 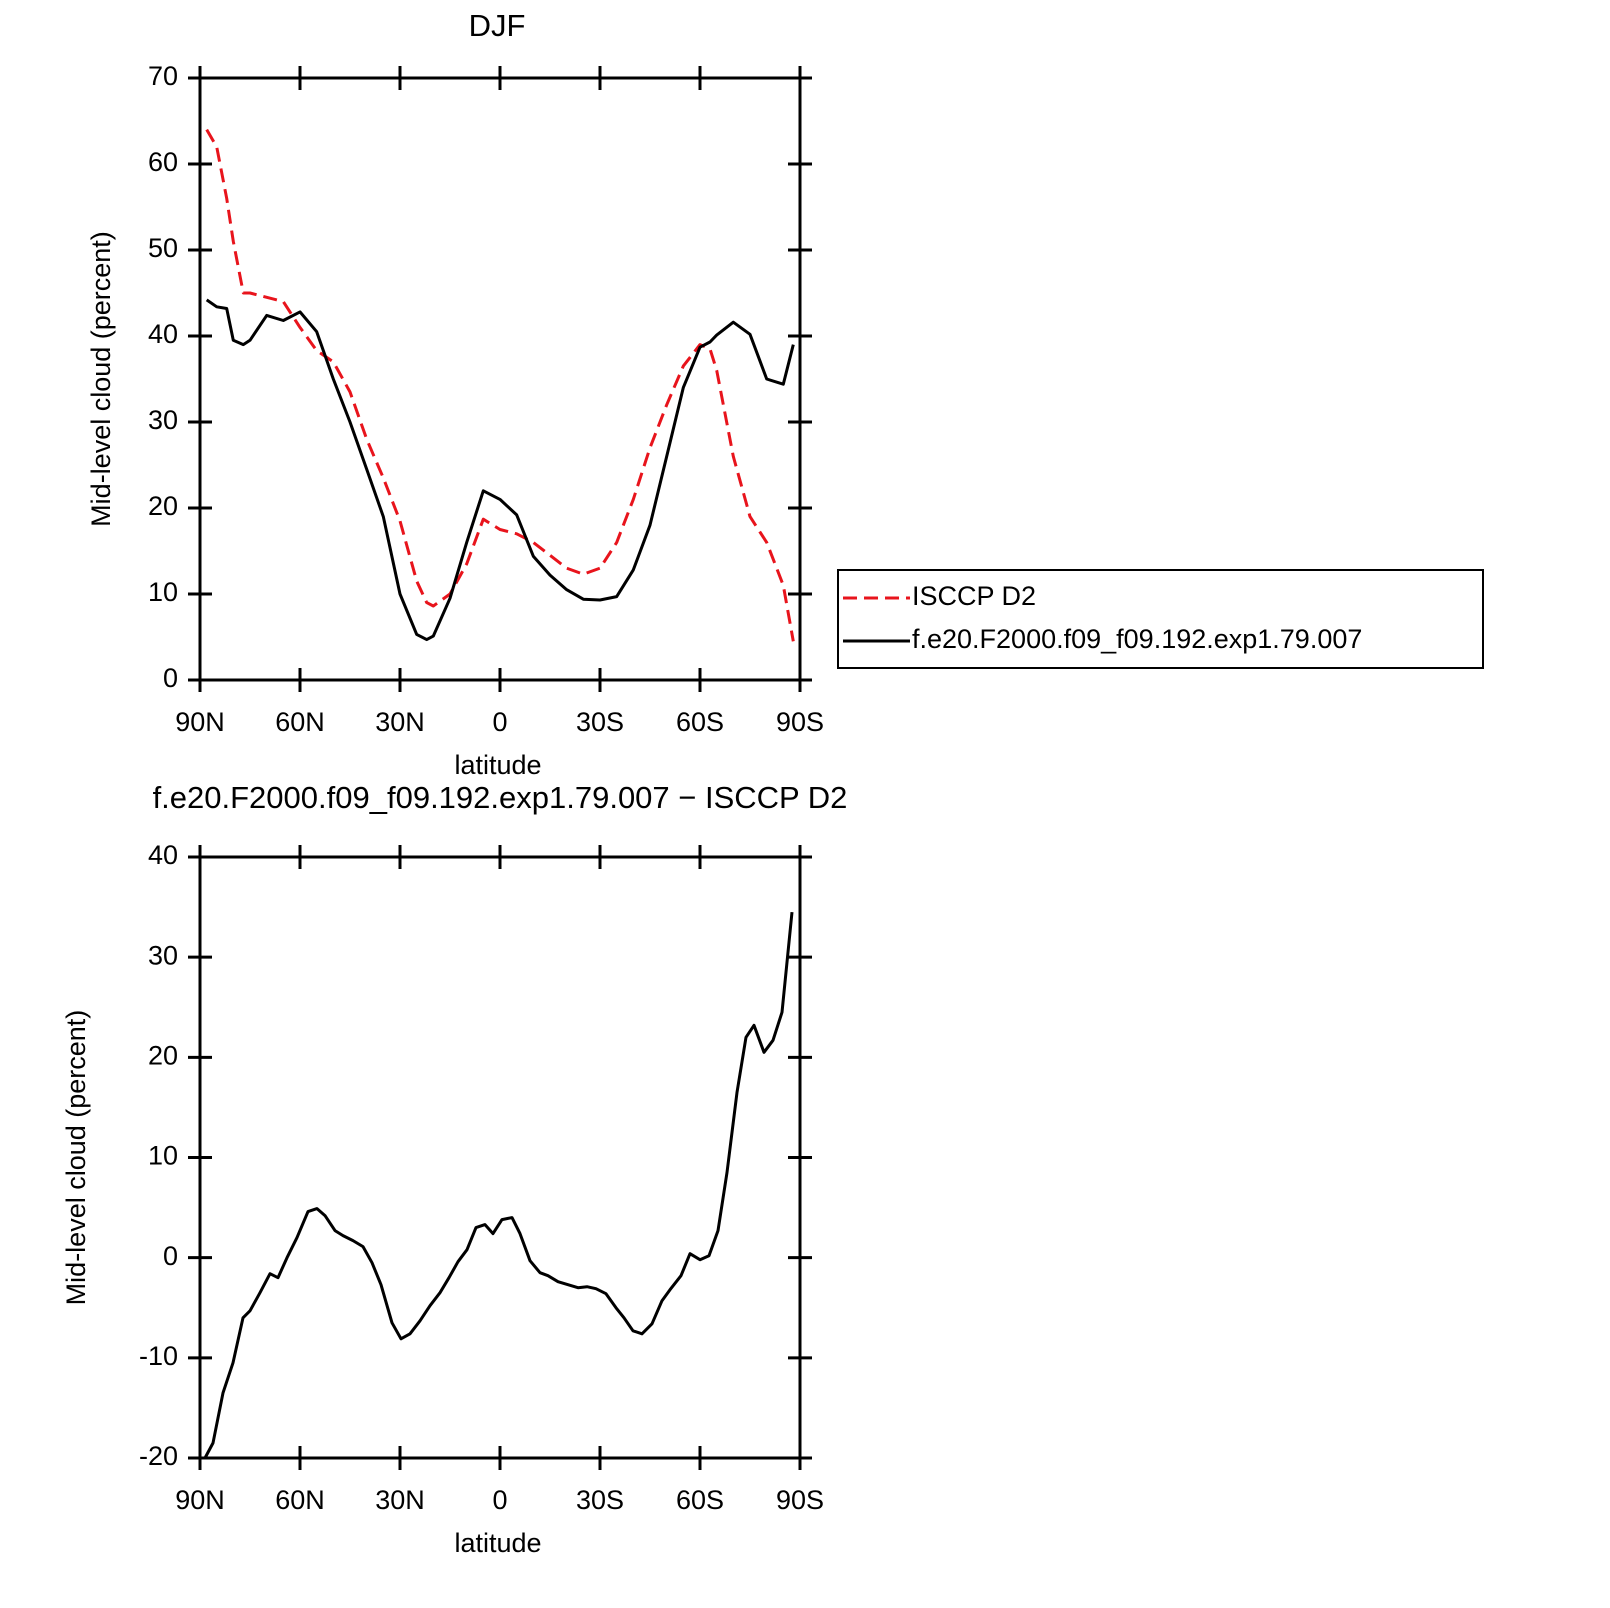 I want to click on legend-label: f.e20.F2000.f09_f09.192.exp1.79.007, so click(x=1137, y=639).